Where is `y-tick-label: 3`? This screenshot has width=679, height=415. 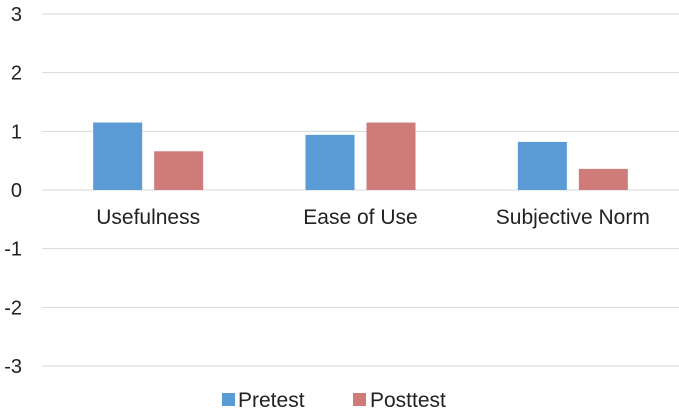
y-tick-label: 3 is located at coordinates (16, 15).